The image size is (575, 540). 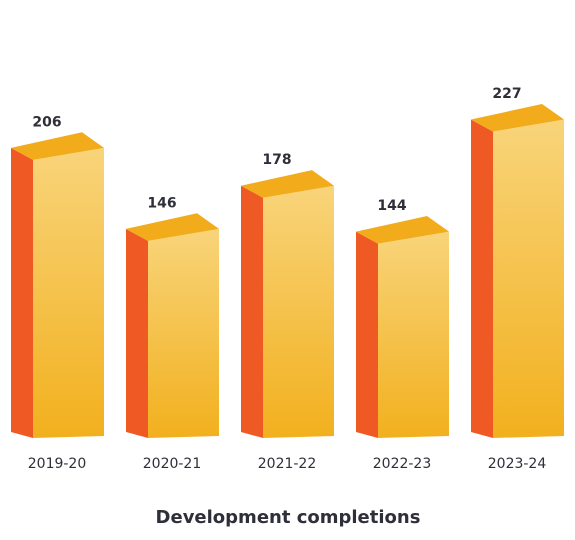 I want to click on x-tick-label-2023-24: 2023-24, so click(x=517, y=464).